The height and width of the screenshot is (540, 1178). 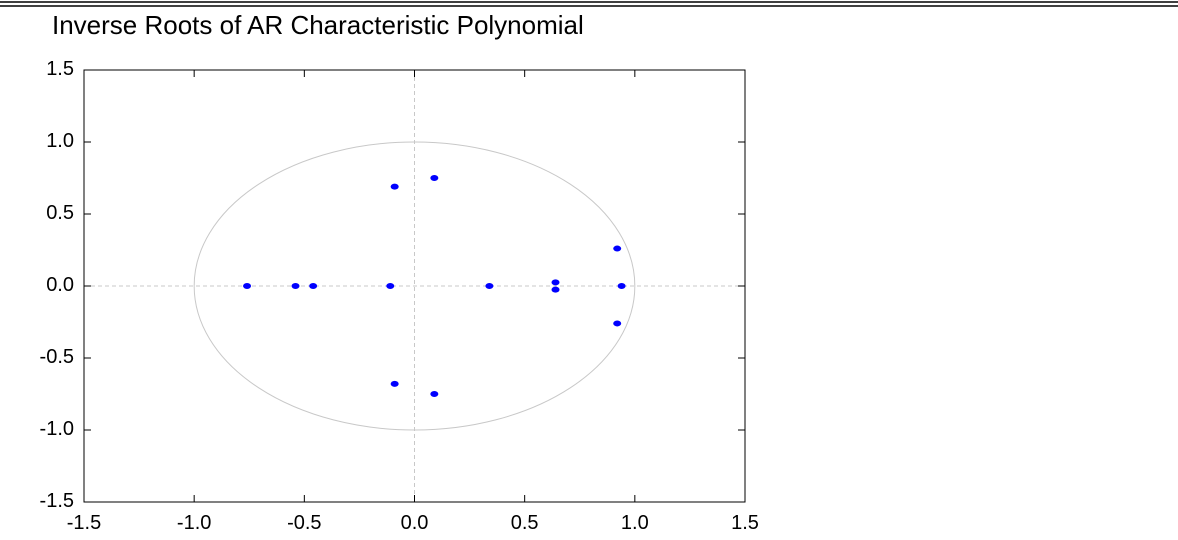 What do you see at coordinates (60, 213) in the screenshot?
I see `y-tick-label: 0.5` at bounding box center [60, 213].